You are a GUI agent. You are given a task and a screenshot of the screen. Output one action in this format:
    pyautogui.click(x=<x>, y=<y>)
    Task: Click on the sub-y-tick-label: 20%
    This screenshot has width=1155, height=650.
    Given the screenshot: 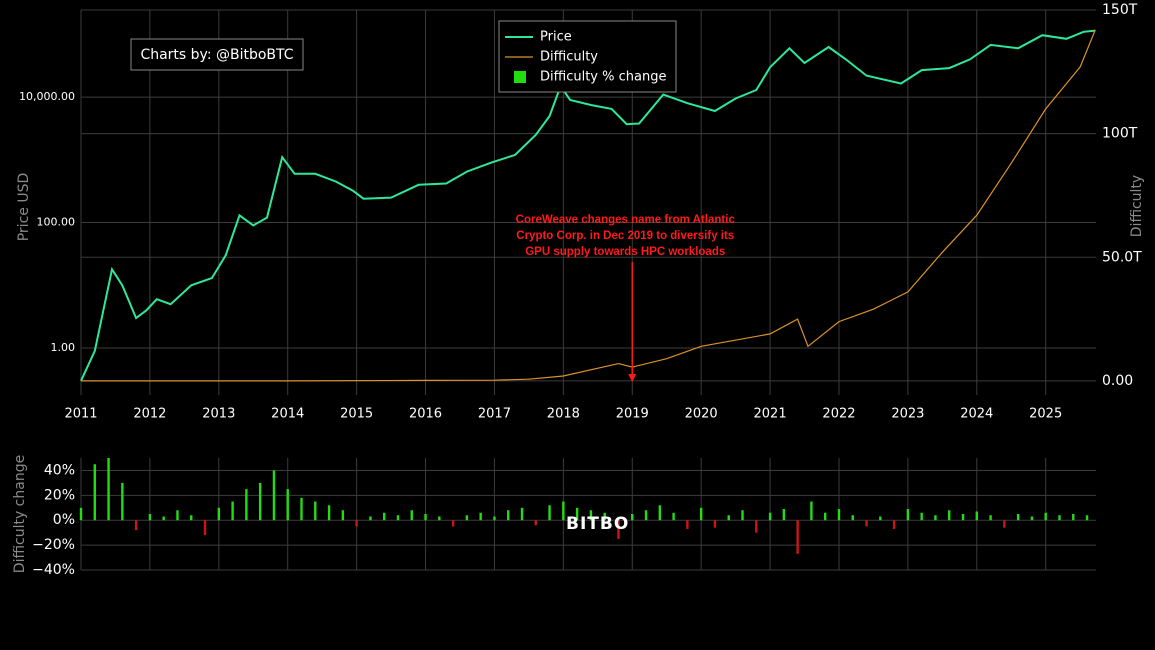 What is the action you would take?
    pyautogui.click(x=59, y=495)
    